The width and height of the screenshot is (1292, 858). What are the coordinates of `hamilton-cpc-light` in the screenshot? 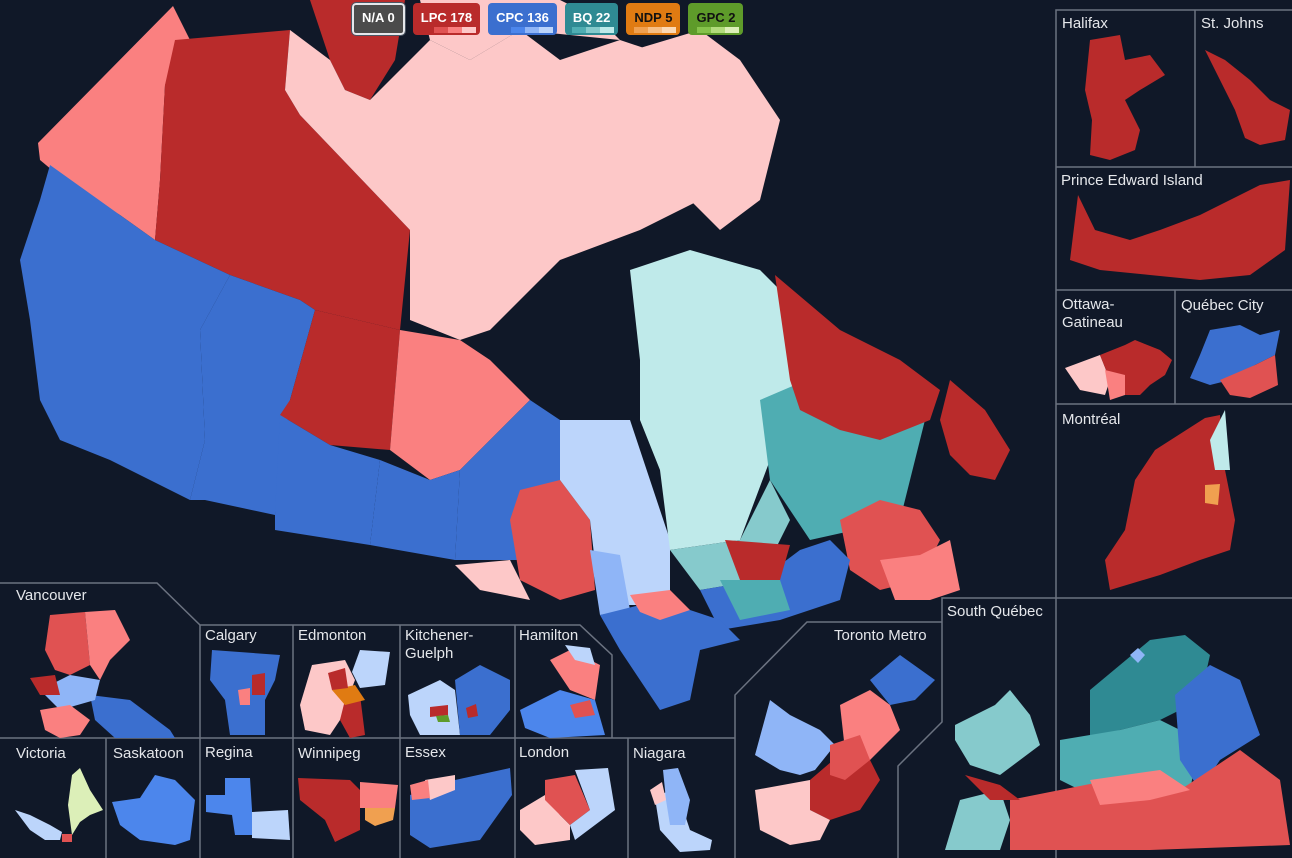 It's located at (580, 655).